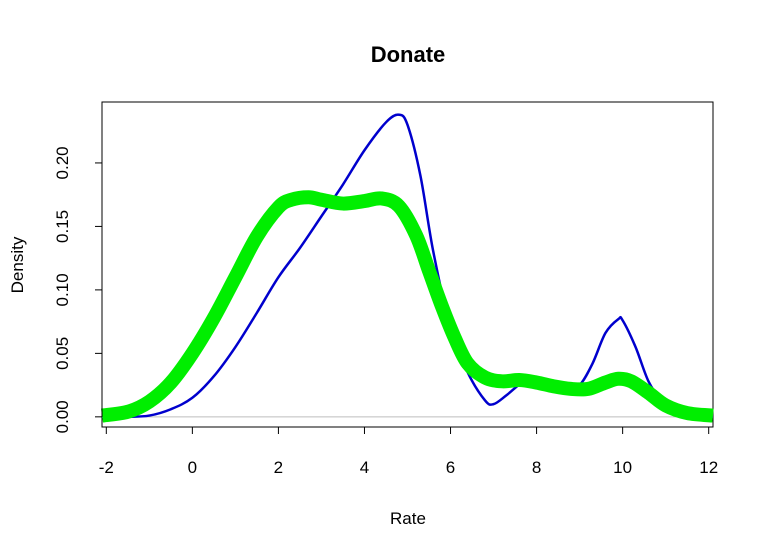 The width and height of the screenshot is (766, 556). What do you see at coordinates (278, 467) in the screenshot?
I see `x-tick-label: 2` at bounding box center [278, 467].